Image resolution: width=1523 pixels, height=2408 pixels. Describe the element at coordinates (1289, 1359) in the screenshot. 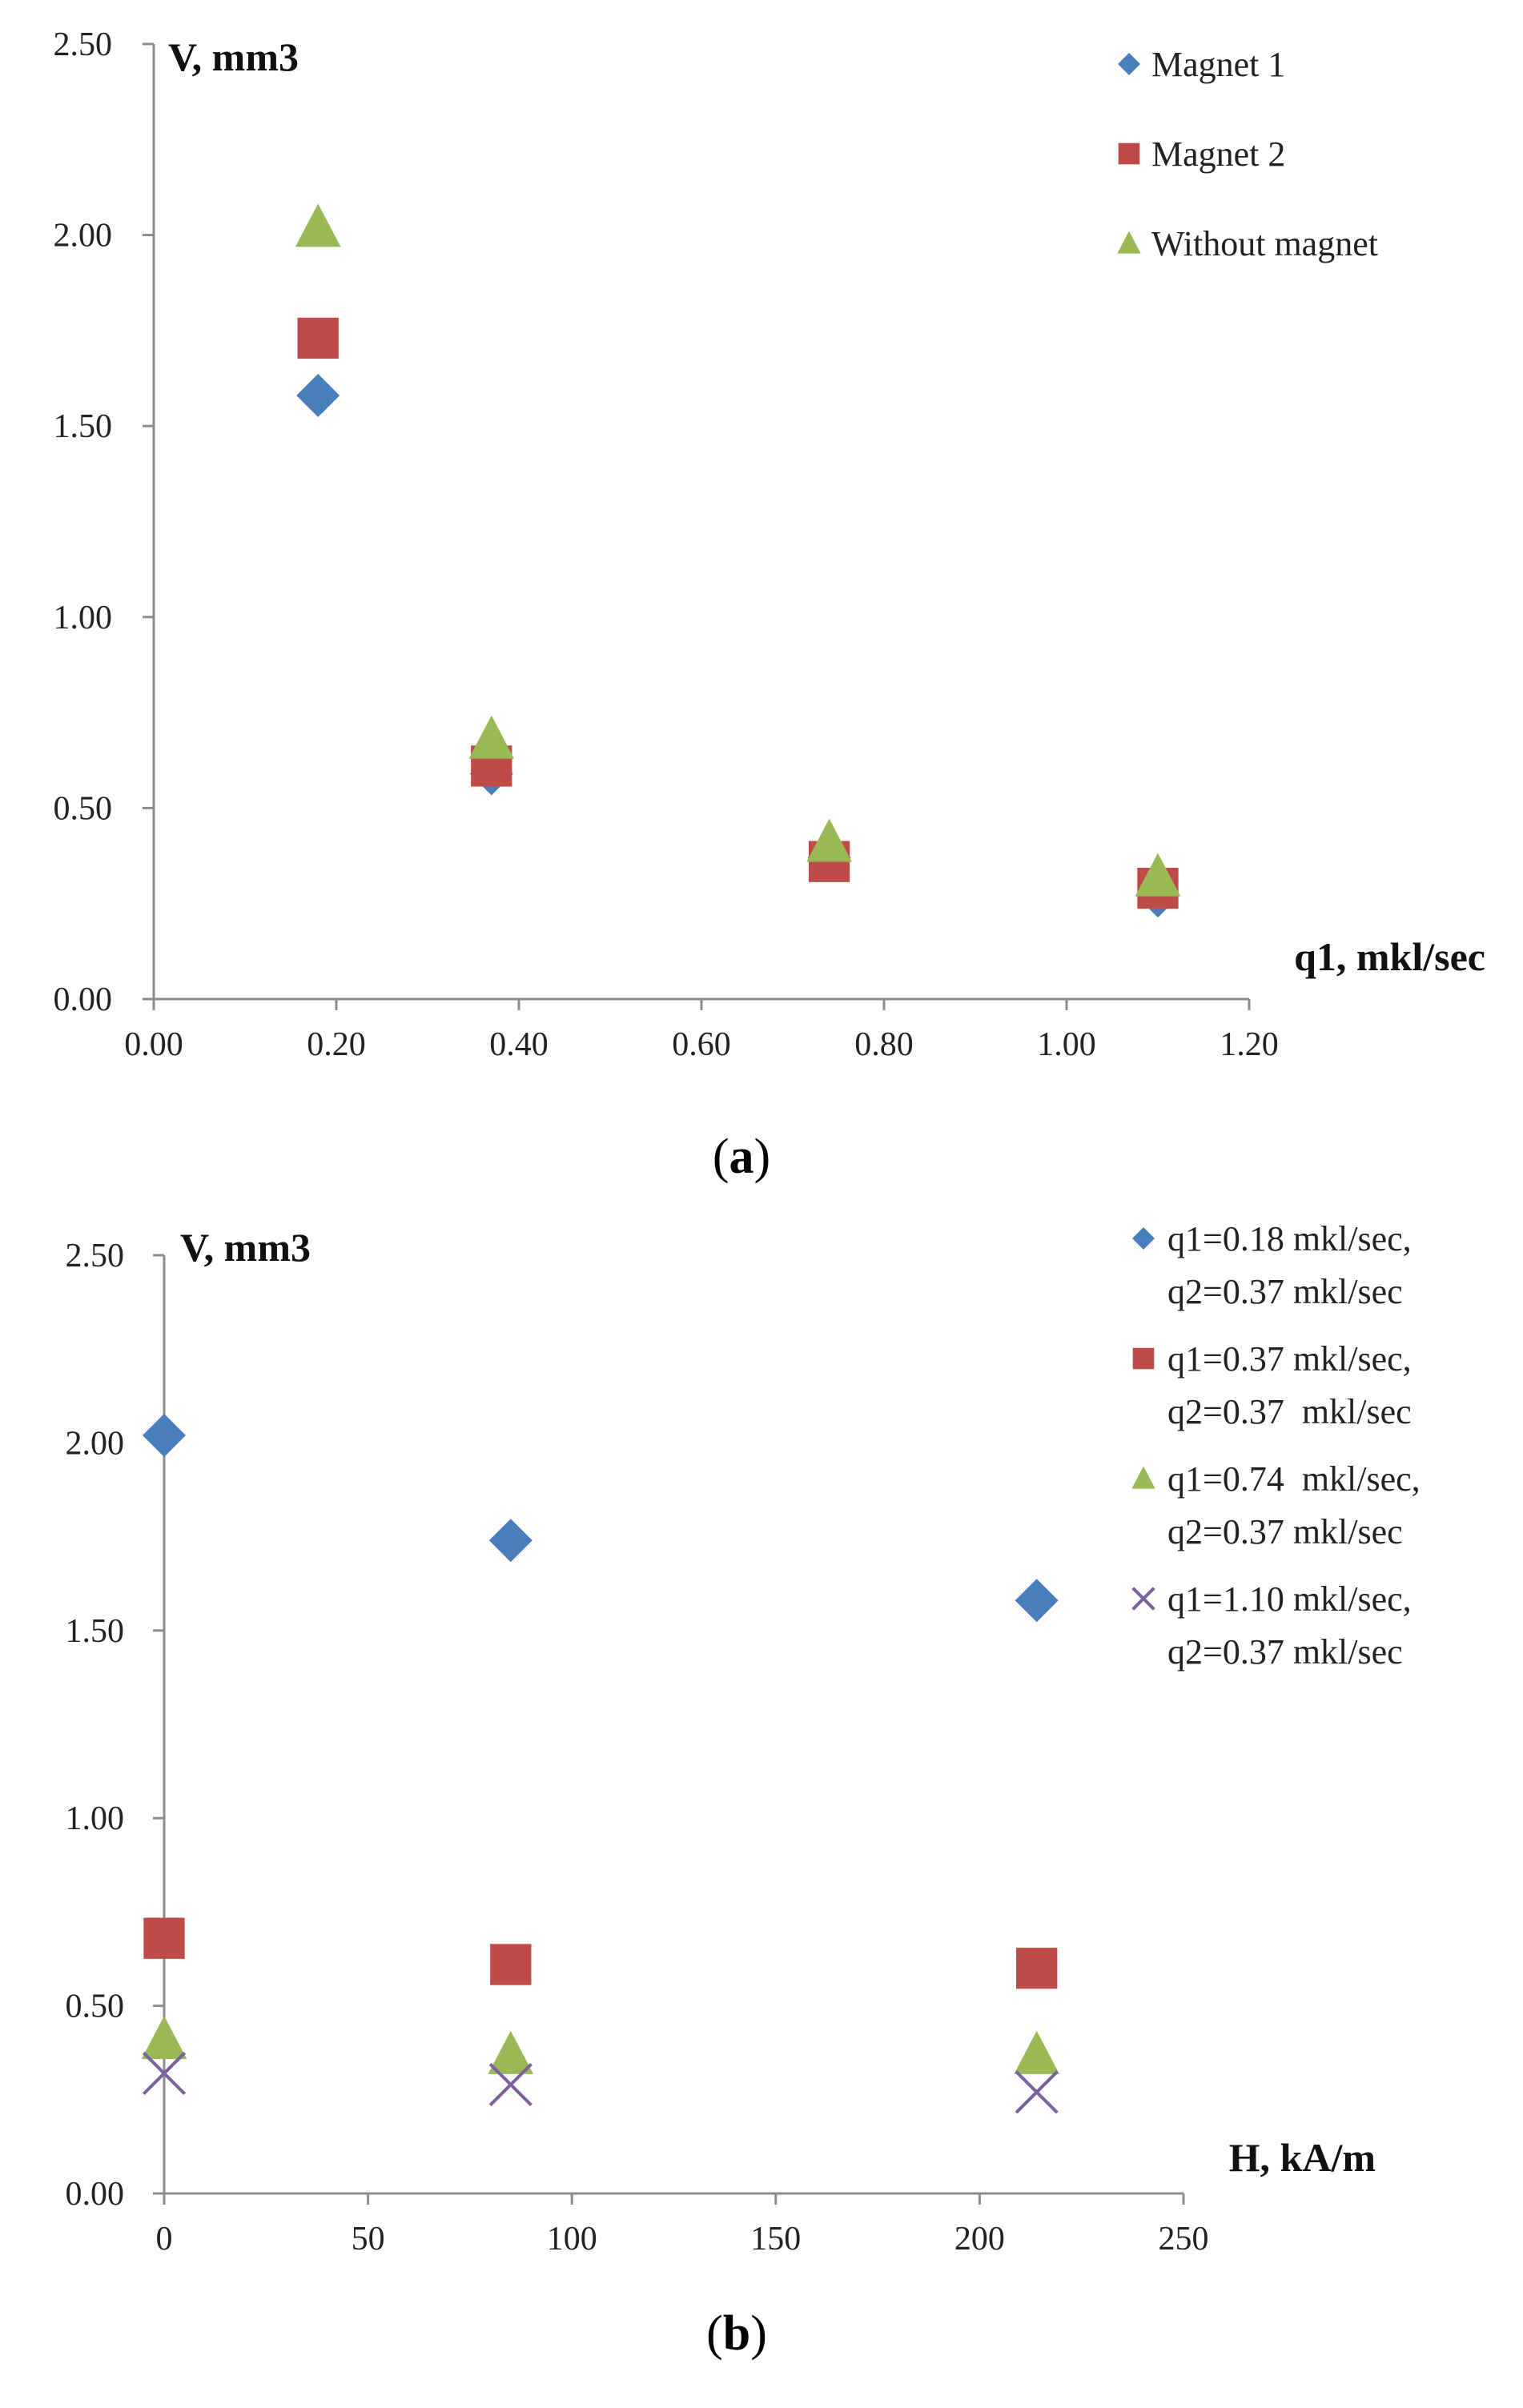

I see `legend-label: q1=0.37 mkl/sec,` at that location.